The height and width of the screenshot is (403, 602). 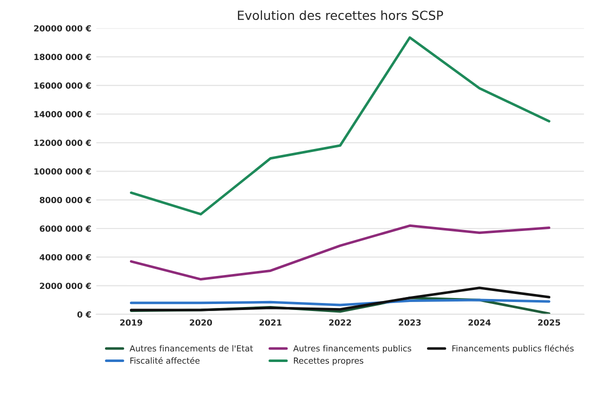 I want to click on x-tick-label: 2021, so click(x=271, y=322).